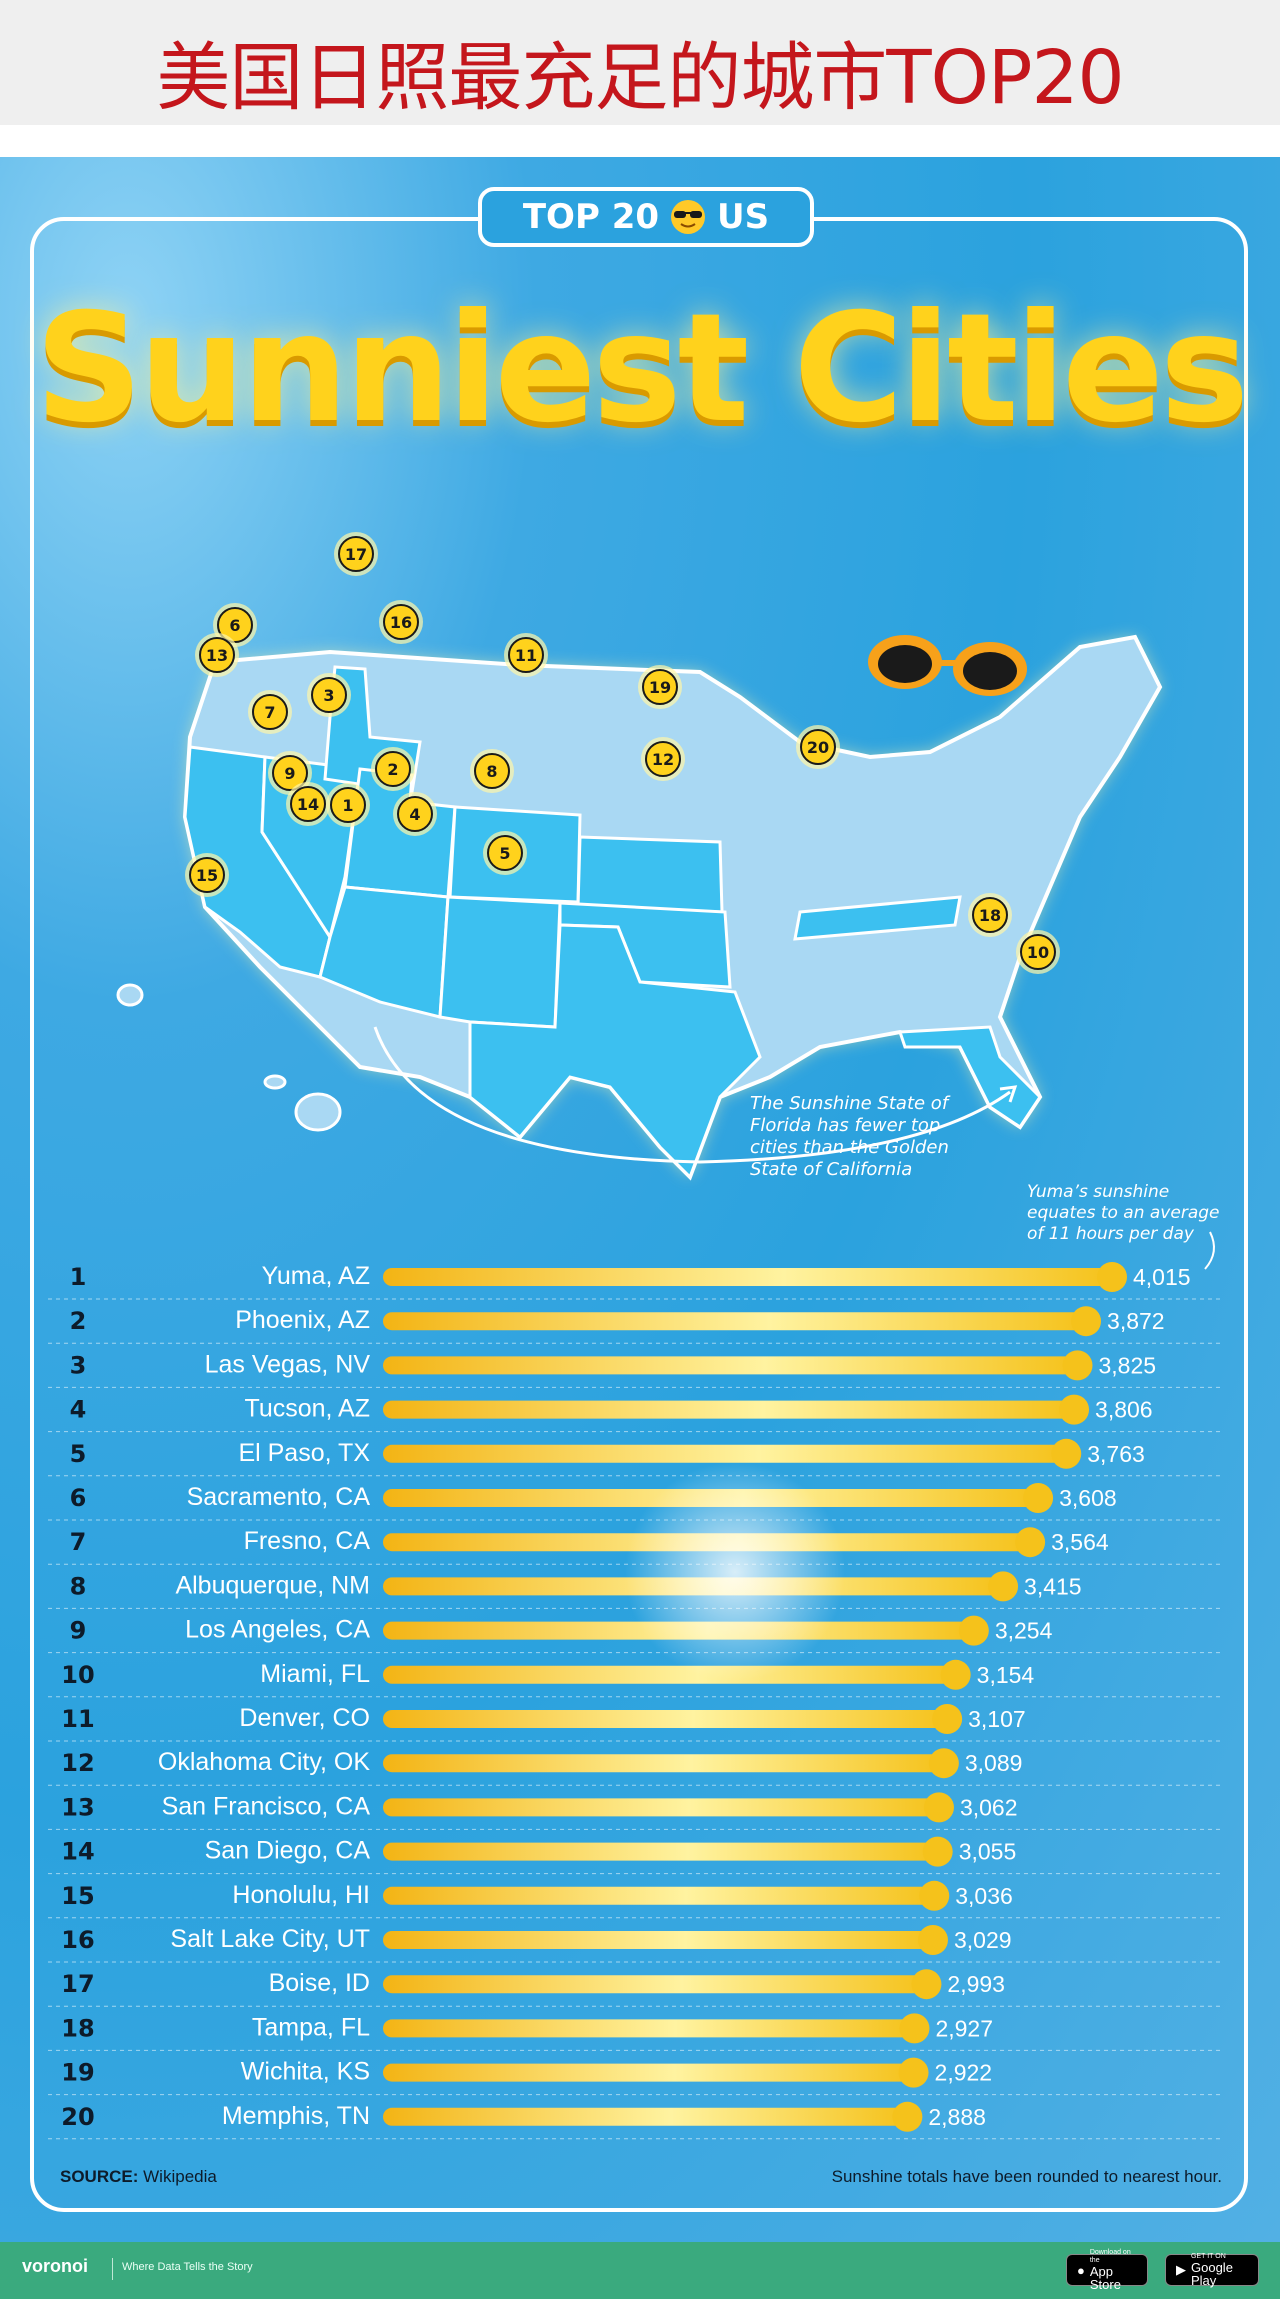 The image size is (1280, 2299). I want to click on value-label: 3,036, so click(984, 1896).